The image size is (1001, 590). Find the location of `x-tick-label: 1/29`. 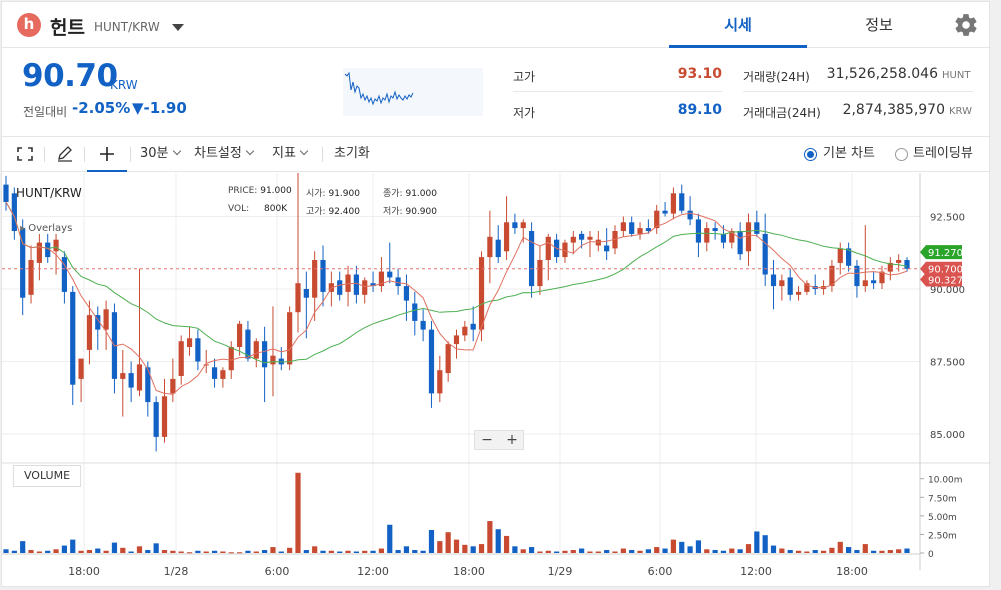

x-tick-label: 1/29 is located at coordinates (560, 571).